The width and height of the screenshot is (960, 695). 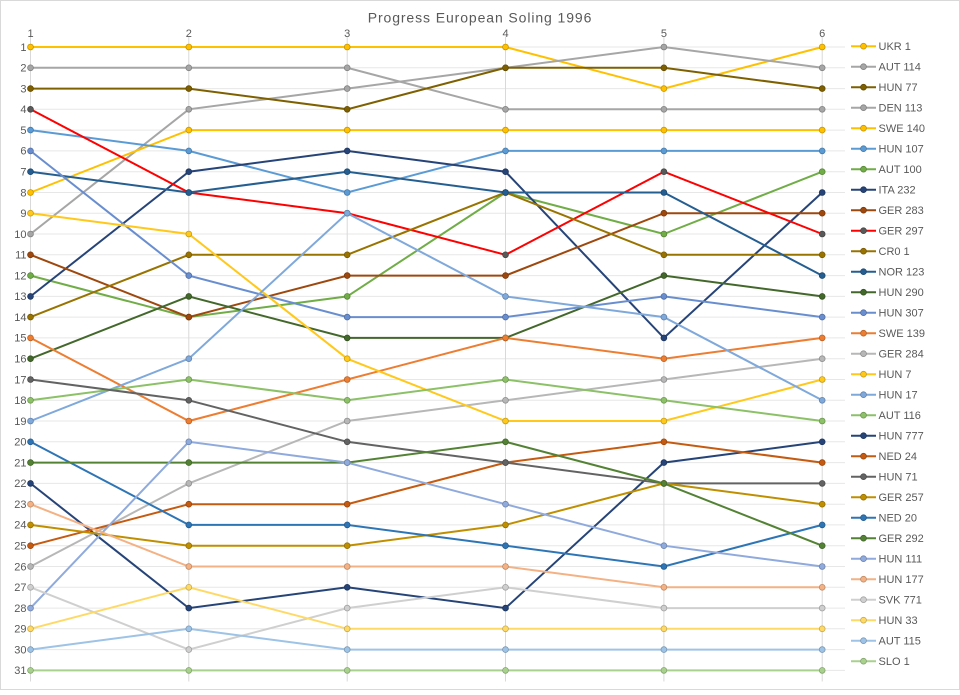 I want to click on svg-text: GER 283, so click(x=901, y=211).